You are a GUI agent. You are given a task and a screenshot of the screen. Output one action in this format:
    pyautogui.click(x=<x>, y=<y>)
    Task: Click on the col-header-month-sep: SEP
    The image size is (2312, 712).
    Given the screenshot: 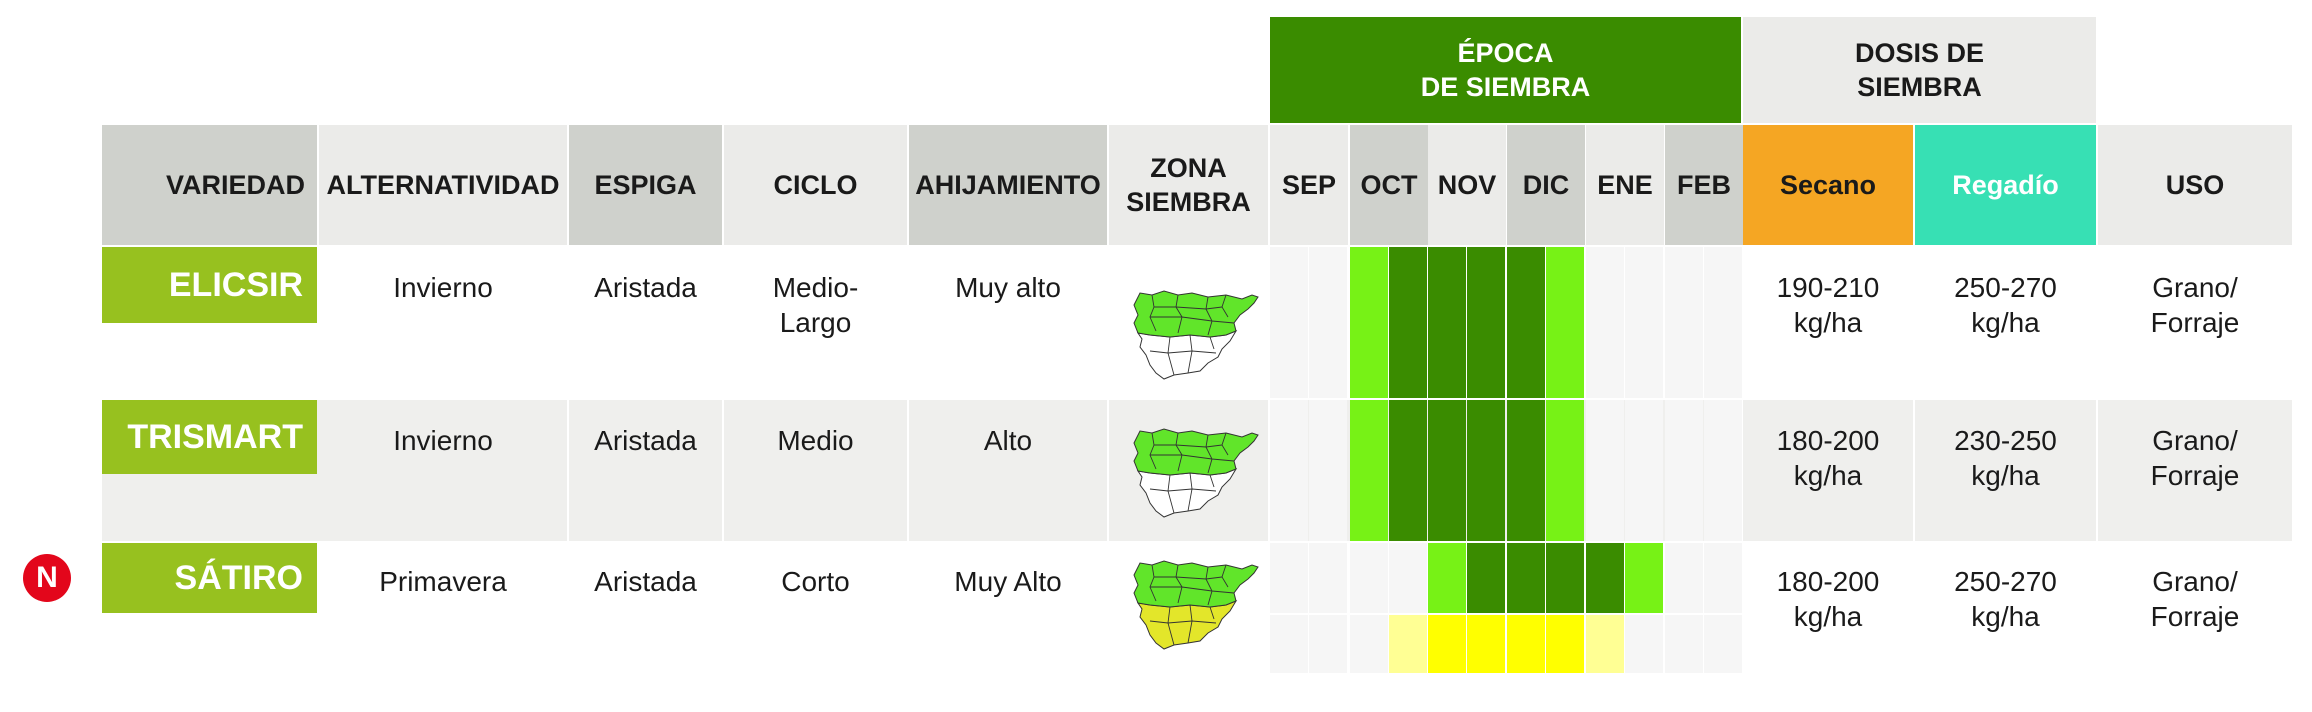 What is the action you would take?
    pyautogui.click(x=1309, y=185)
    